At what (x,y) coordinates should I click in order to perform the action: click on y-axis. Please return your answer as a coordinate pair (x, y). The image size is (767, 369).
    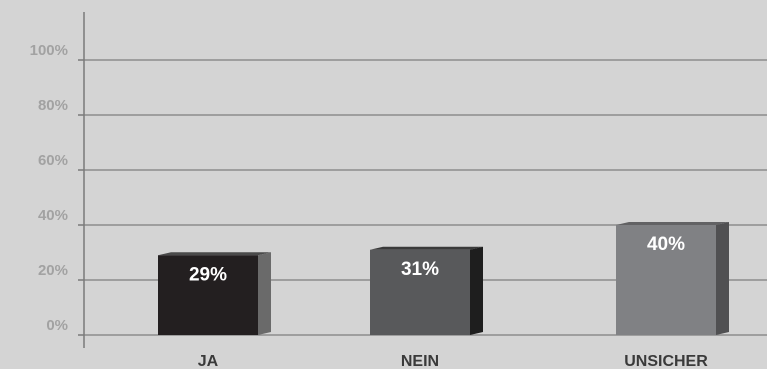
    Looking at the image, I should click on (81, 180).